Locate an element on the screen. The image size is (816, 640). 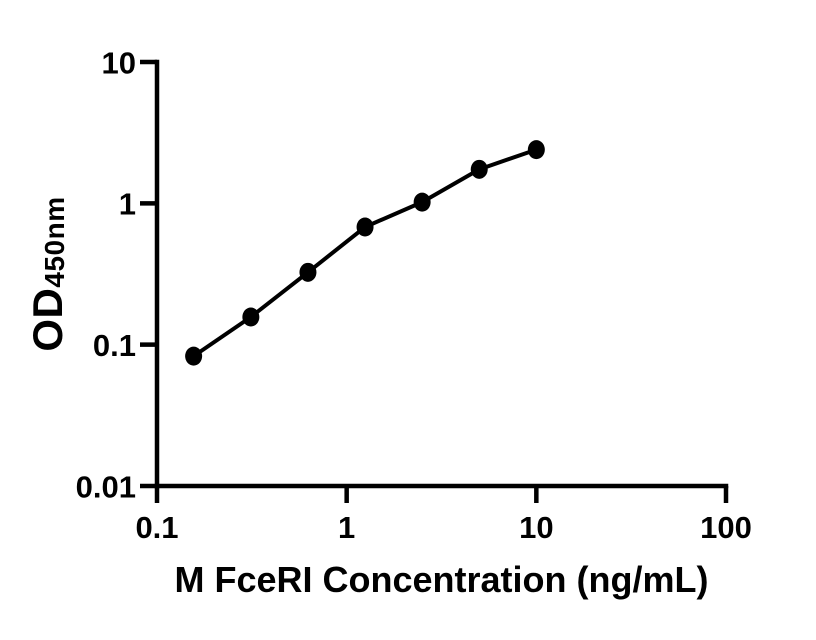
y-tick-label: 1 is located at coordinates (127, 204).